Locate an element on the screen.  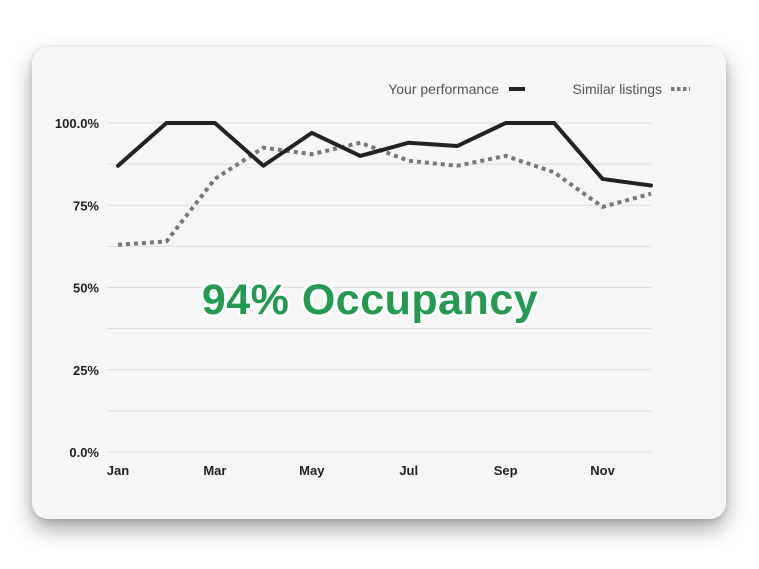
x-tick-label: Jan is located at coordinates (118, 470).